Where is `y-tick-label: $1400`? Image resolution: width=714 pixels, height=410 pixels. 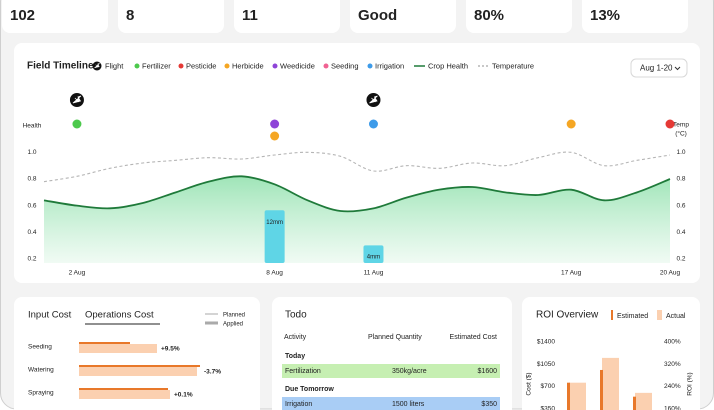 y-tick-label: $1400 is located at coordinates (546, 342).